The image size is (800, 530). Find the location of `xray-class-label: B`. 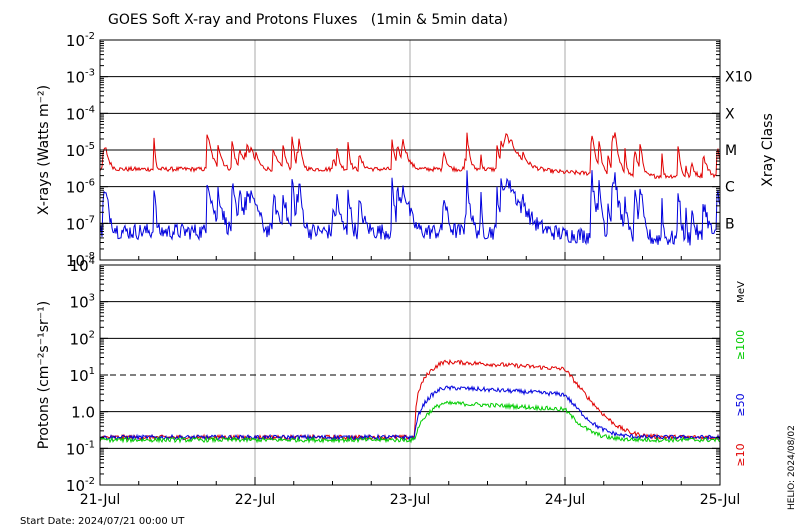

xray-class-label: B is located at coordinates (730, 224).